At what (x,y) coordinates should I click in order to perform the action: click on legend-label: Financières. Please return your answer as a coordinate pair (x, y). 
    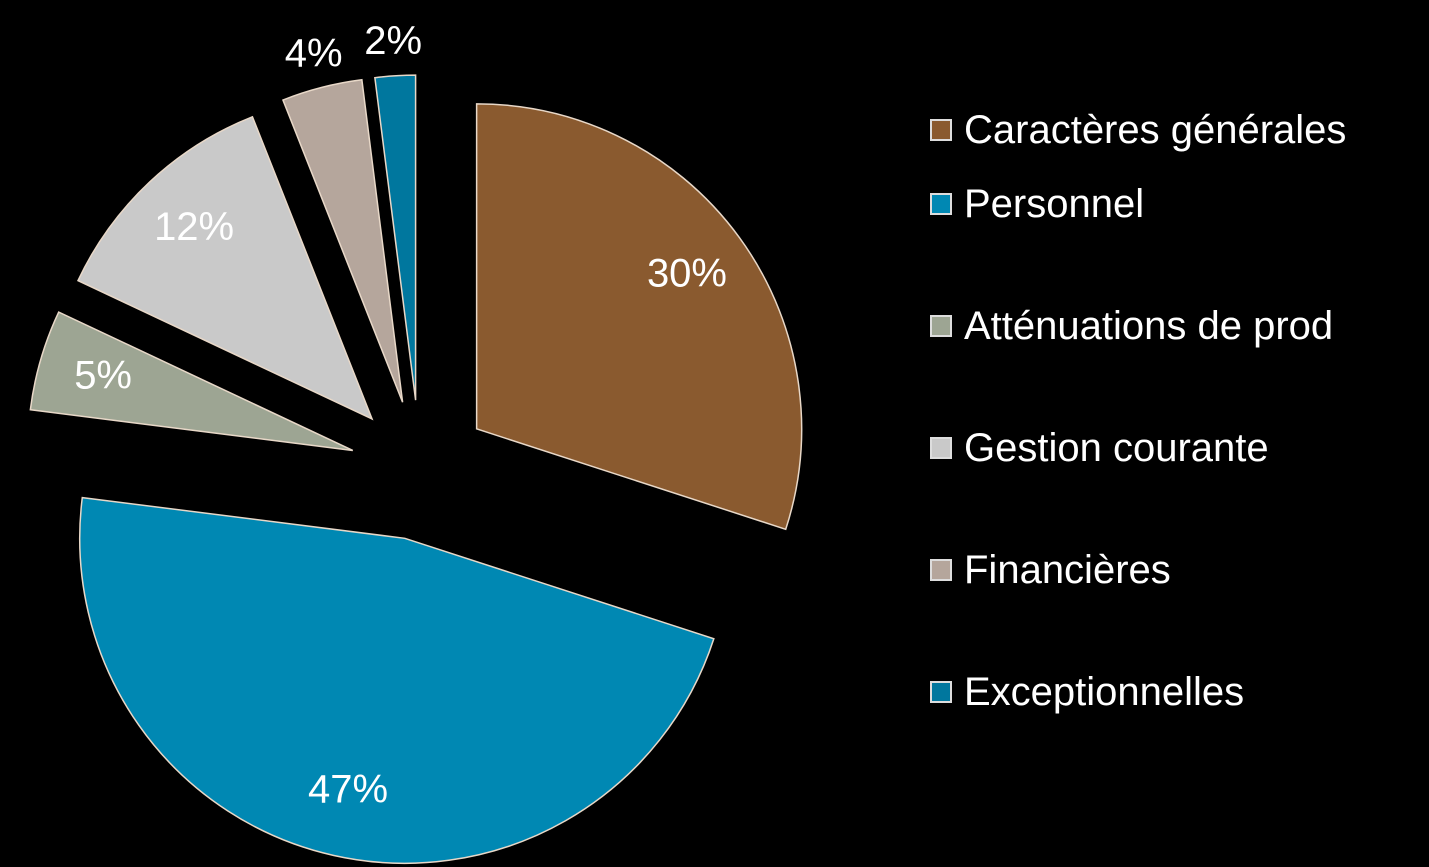
    Looking at the image, I should click on (1067, 570).